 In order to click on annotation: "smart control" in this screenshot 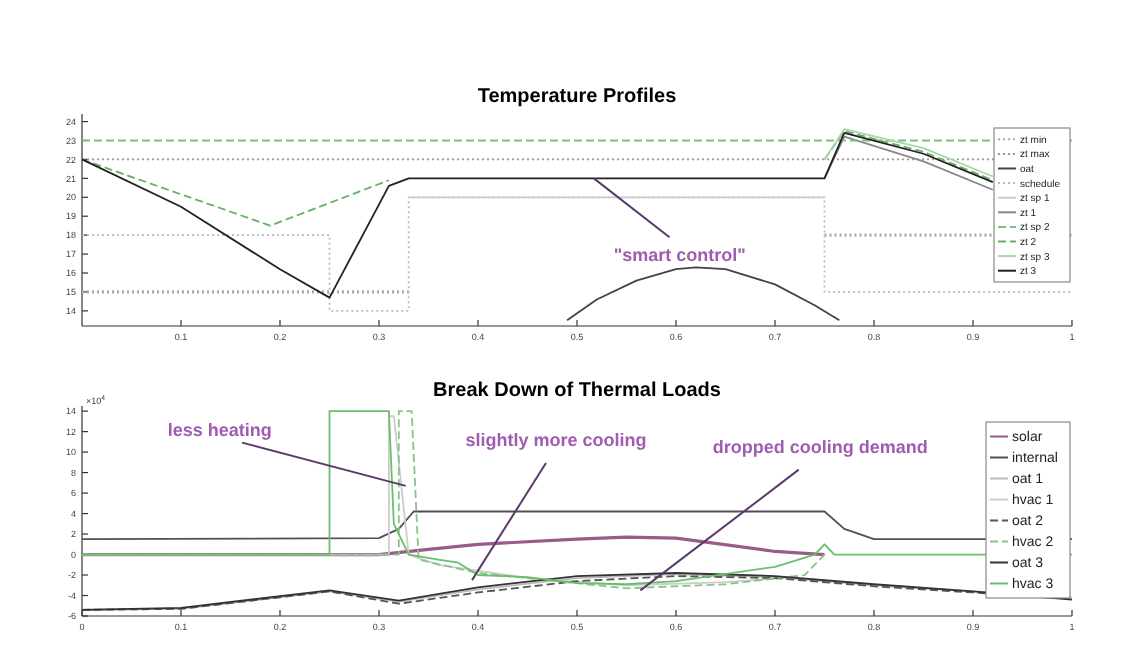, I will do `click(679, 254)`.